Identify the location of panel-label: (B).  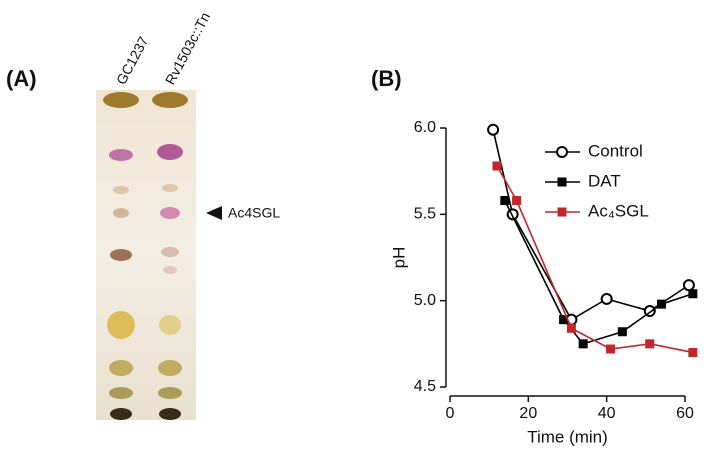
(386, 78).